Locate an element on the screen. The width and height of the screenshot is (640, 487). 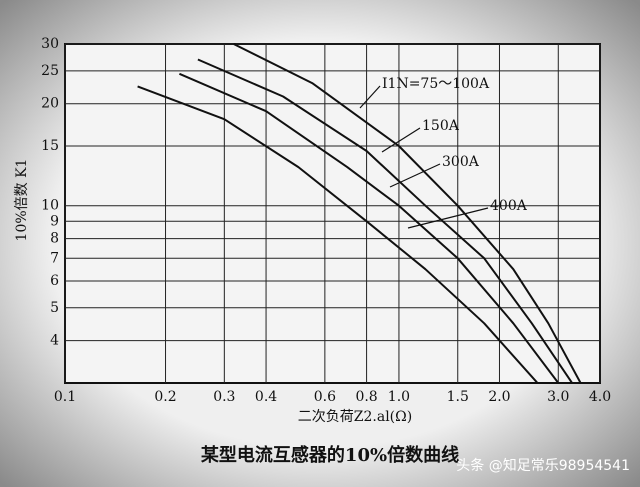
x-axis-label: 二次负荷Z2.al(Ω) is located at coordinates (355, 417).